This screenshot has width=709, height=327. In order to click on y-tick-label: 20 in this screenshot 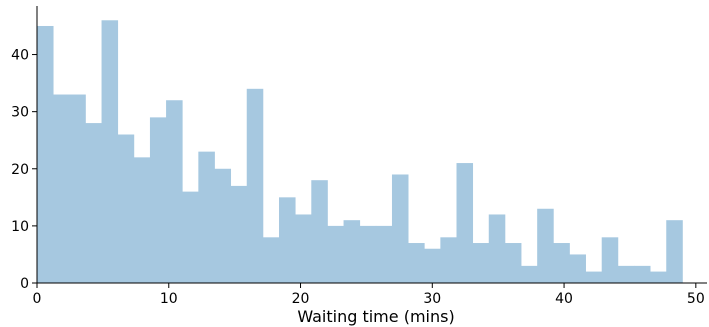, I will do `click(20, 170)`.